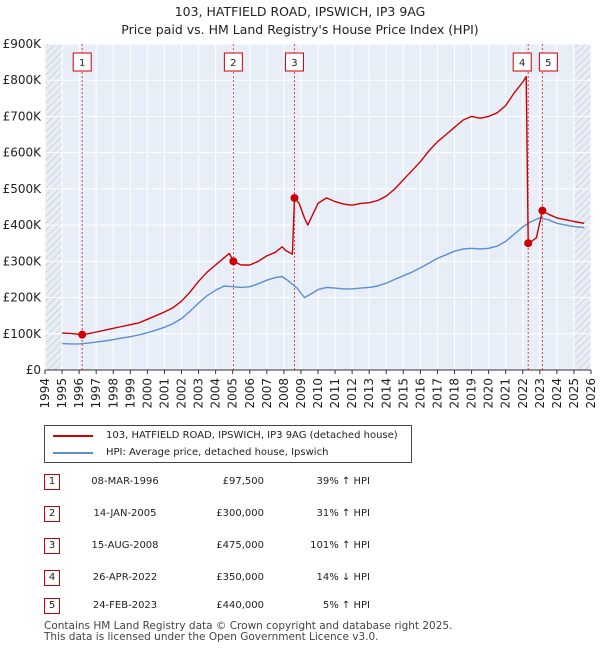  What do you see at coordinates (284, 393) in the screenshot?
I see `x-tick-label: 2008` at bounding box center [284, 393].